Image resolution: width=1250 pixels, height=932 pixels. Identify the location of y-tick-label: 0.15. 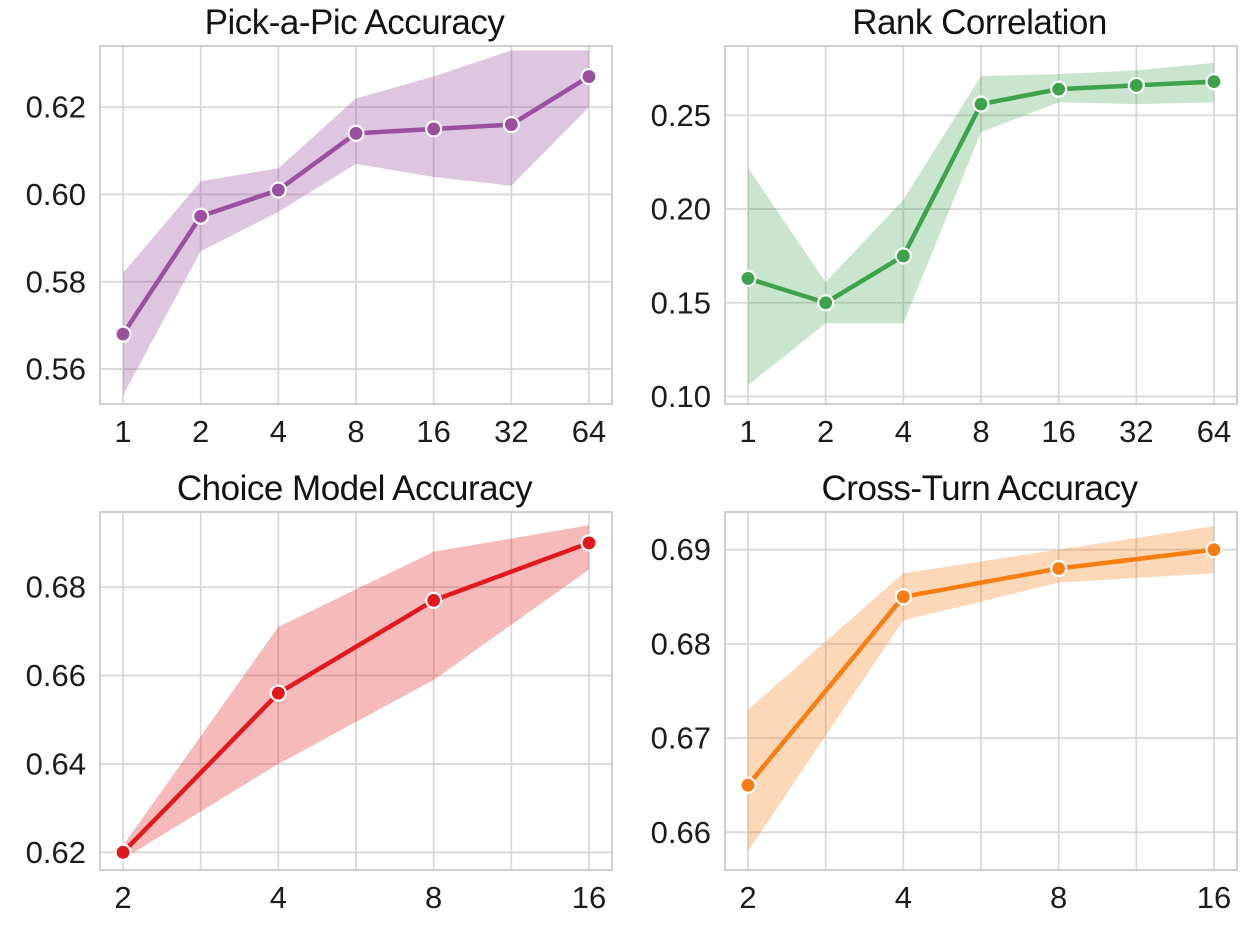
(681, 302).